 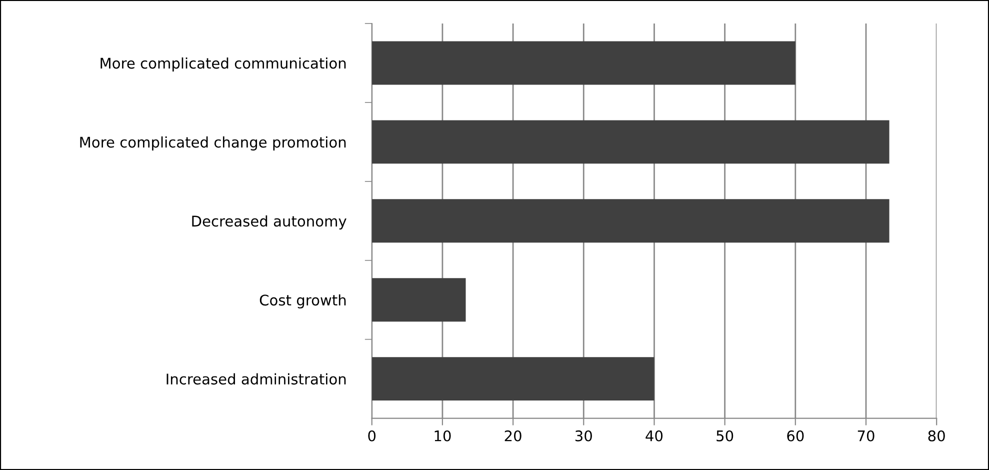 I want to click on y-tick-label: More complicated communication, so click(x=223, y=64).